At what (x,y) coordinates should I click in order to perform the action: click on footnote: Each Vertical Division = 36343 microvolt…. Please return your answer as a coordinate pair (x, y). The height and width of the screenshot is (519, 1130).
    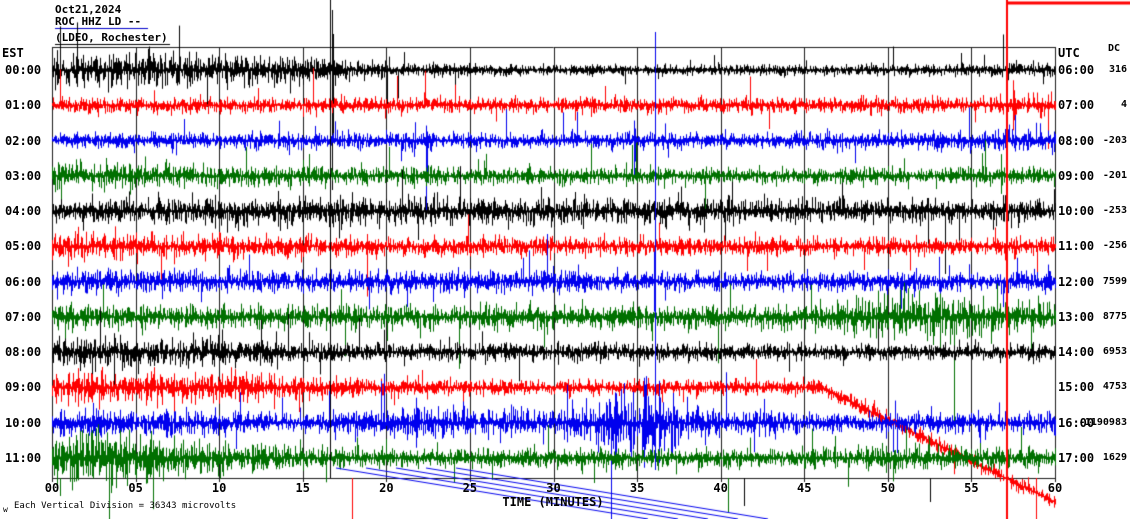
    Looking at the image, I should click on (125, 506).